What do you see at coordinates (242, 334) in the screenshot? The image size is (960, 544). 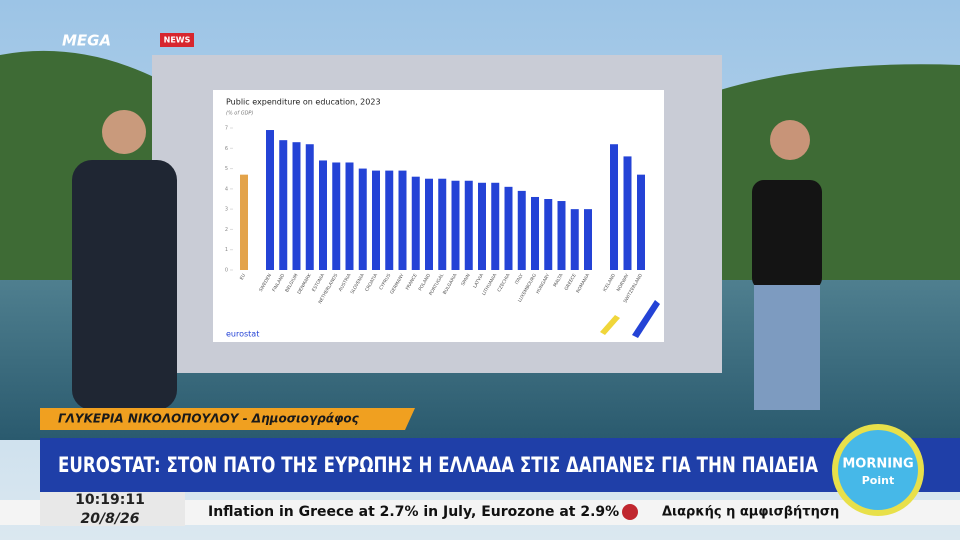 I see `source-logo: eurostat` at bounding box center [242, 334].